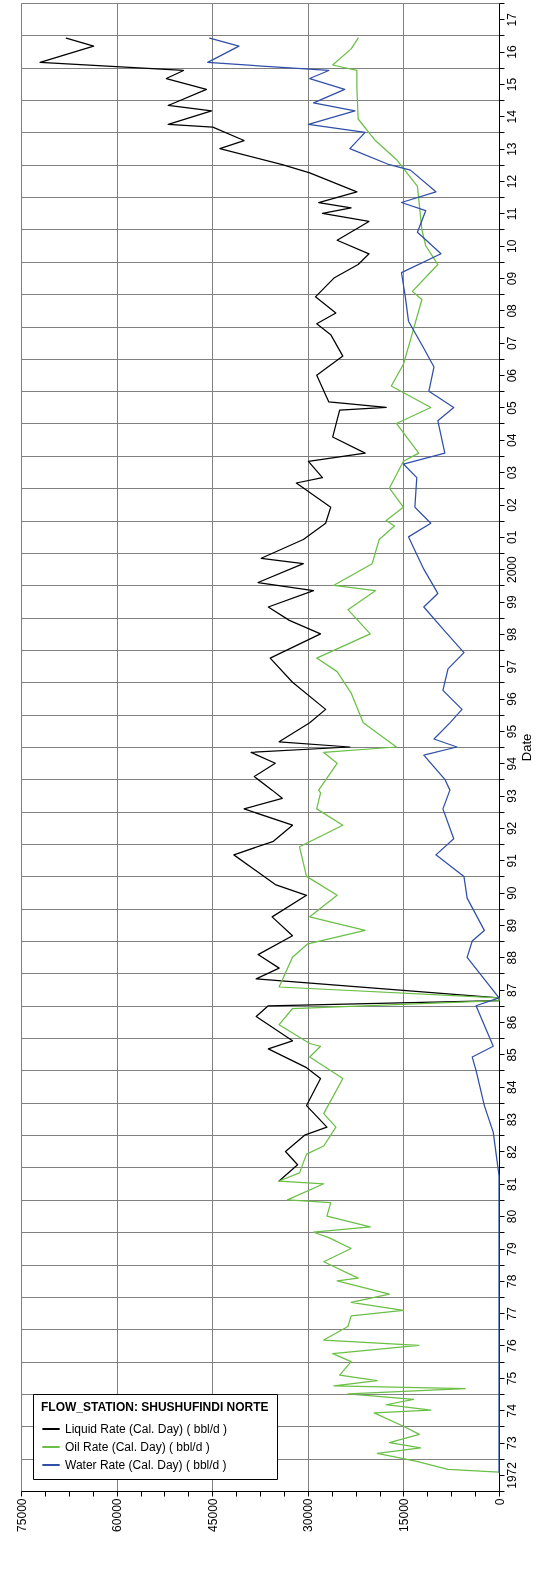 This screenshot has height=1574, width=543. What do you see at coordinates (117, 1515) in the screenshot?
I see `x-tick-label: 60000` at bounding box center [117, 1515].